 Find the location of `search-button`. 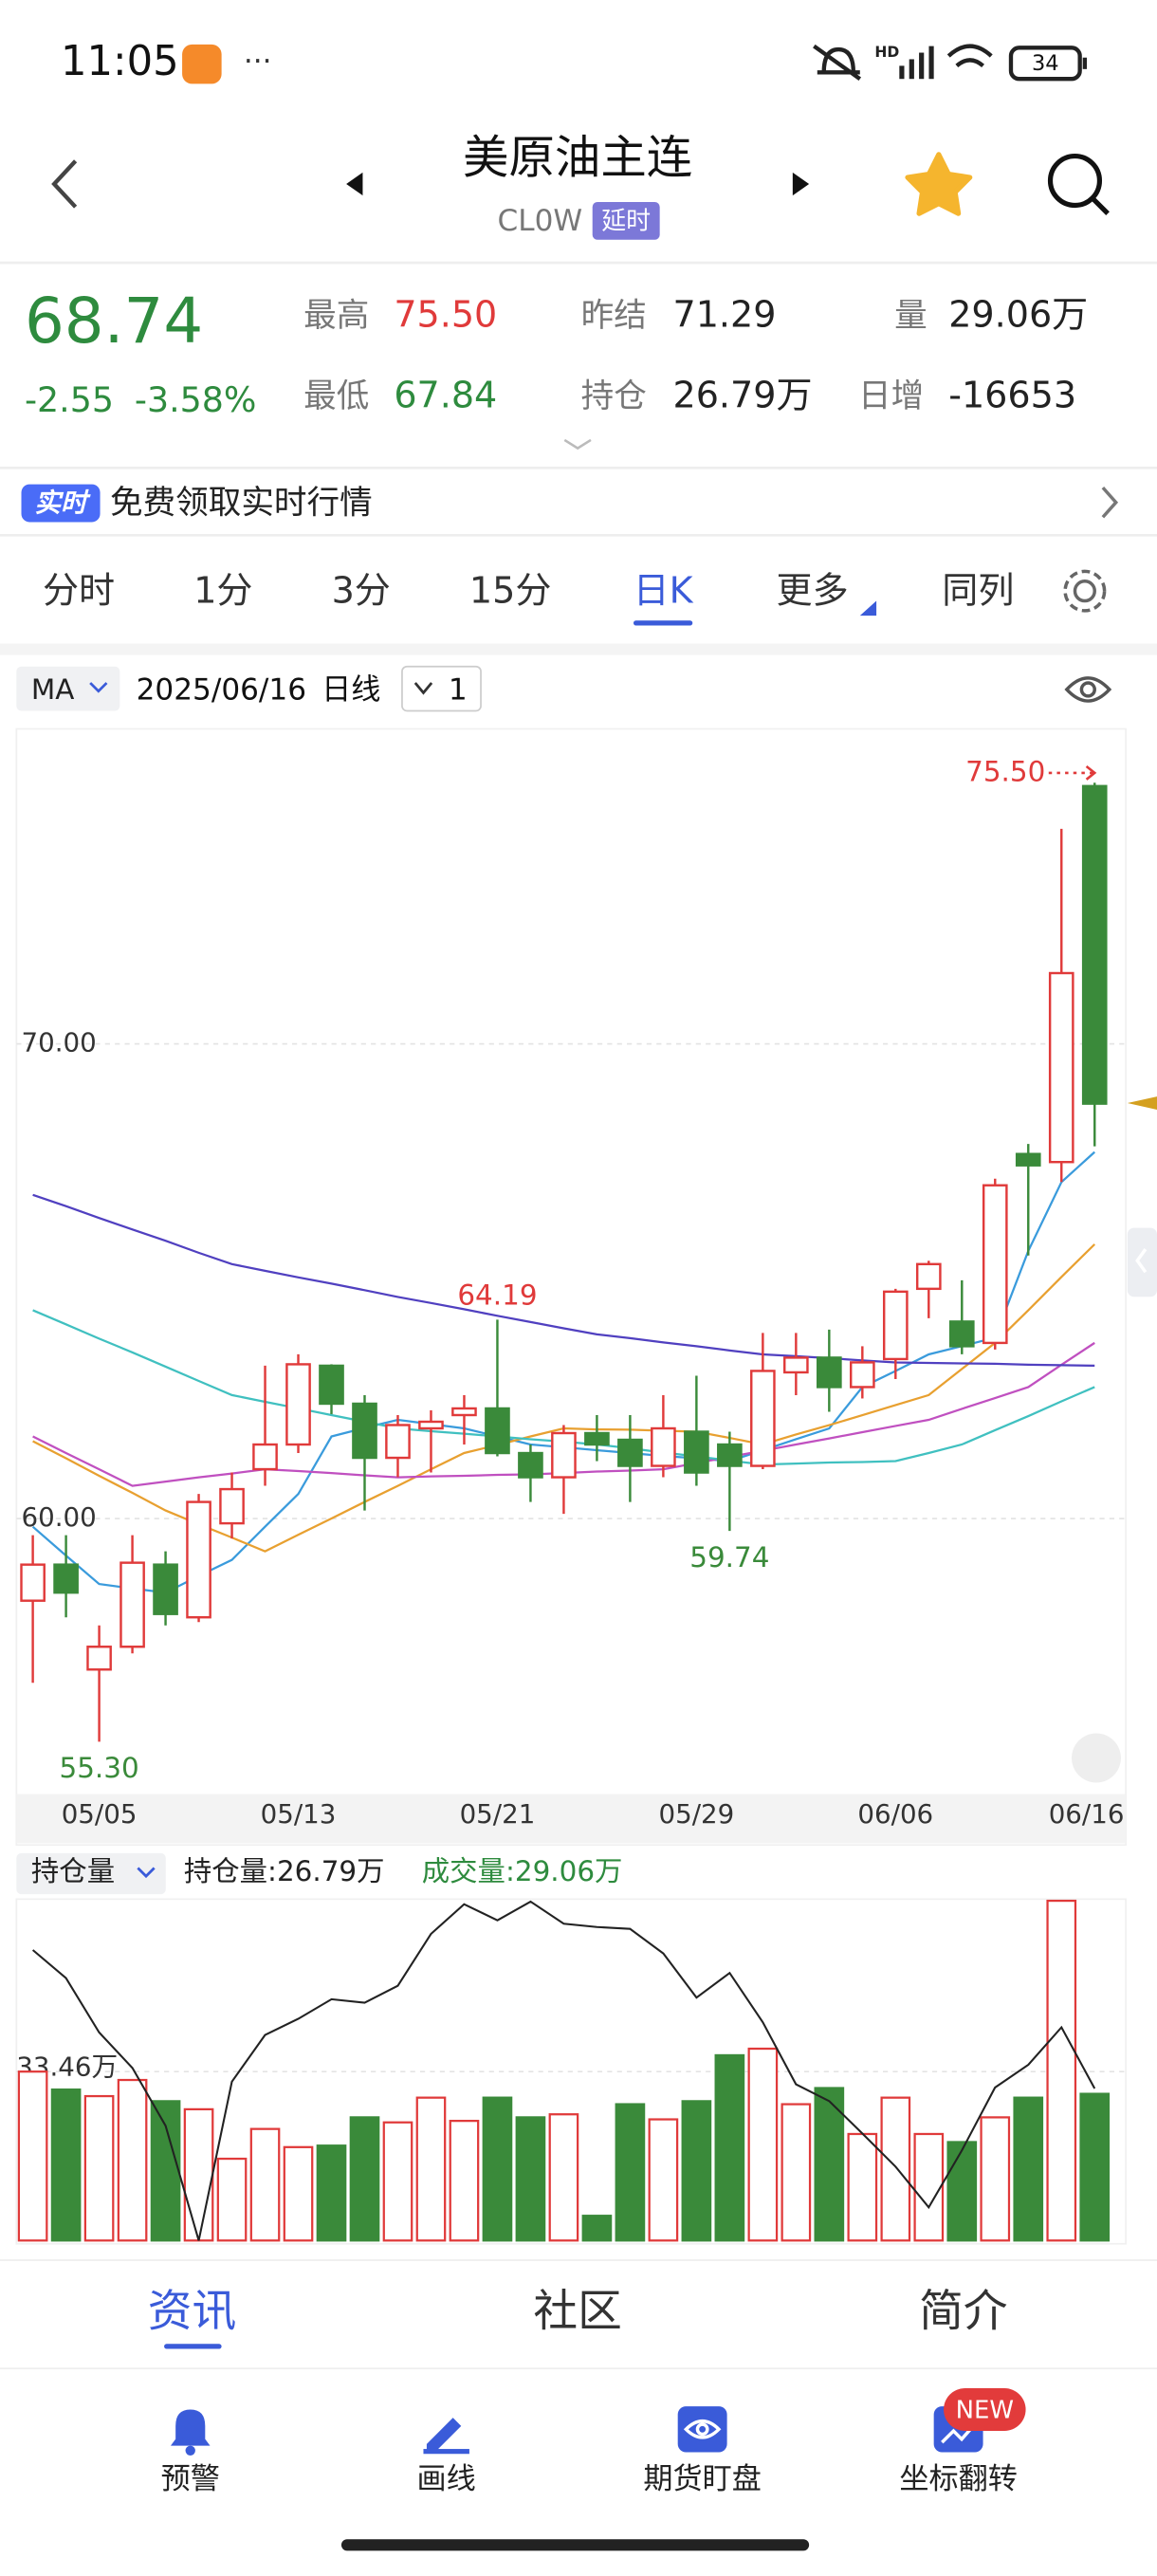

search-button is located at coordinates (1078, 184).